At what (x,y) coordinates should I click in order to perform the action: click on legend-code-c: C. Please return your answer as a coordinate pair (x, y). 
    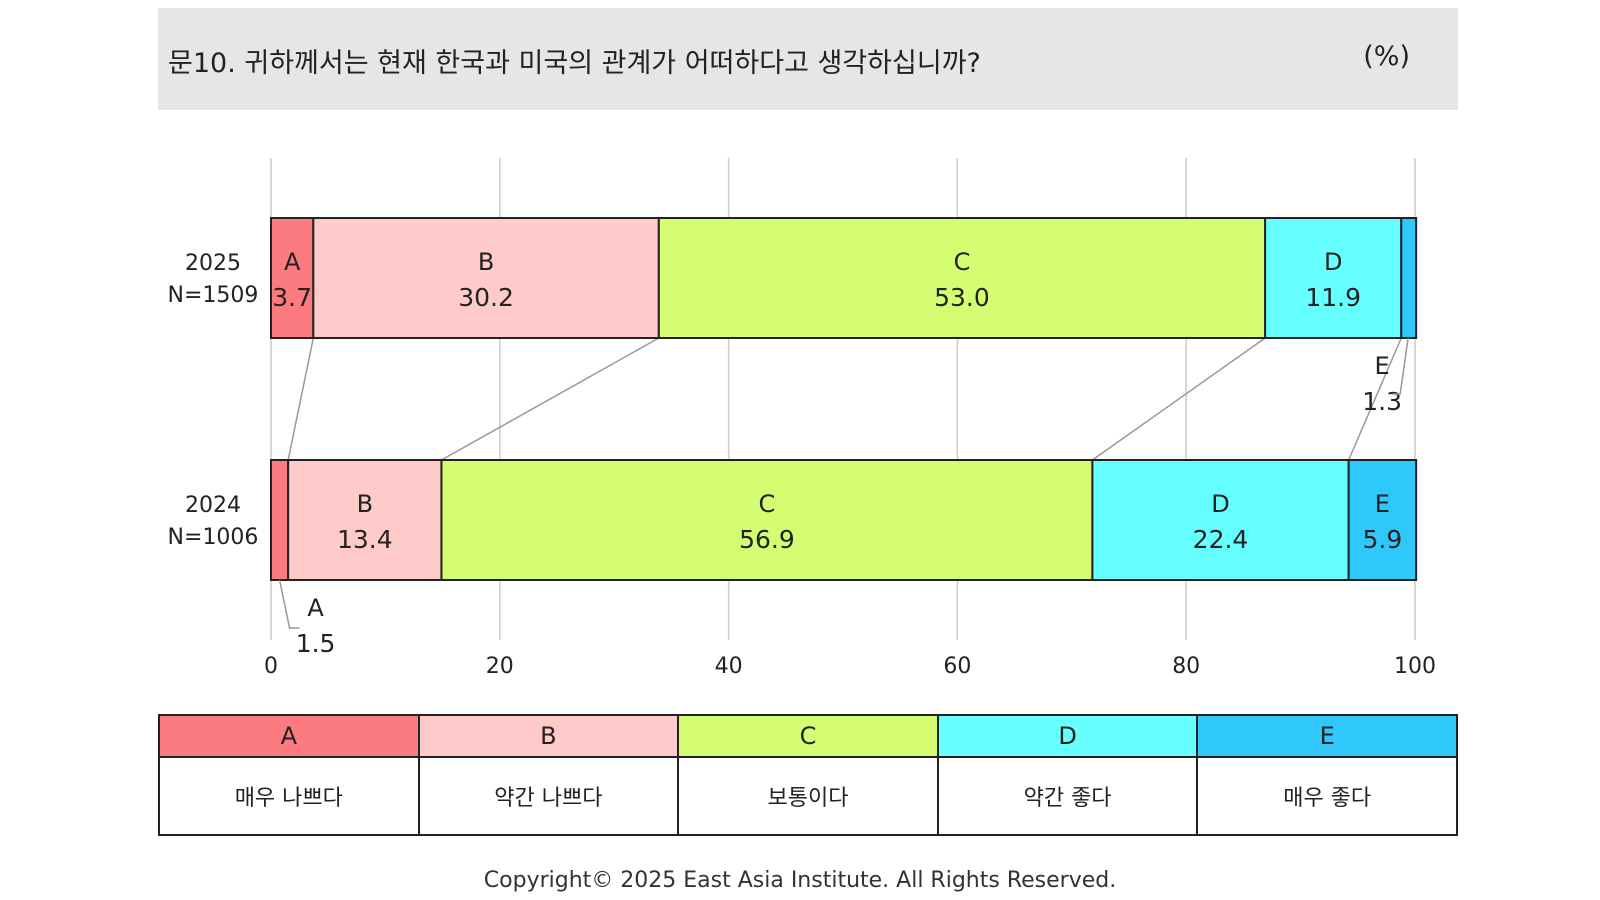
    Looking at the image, I should click on (808, 736).